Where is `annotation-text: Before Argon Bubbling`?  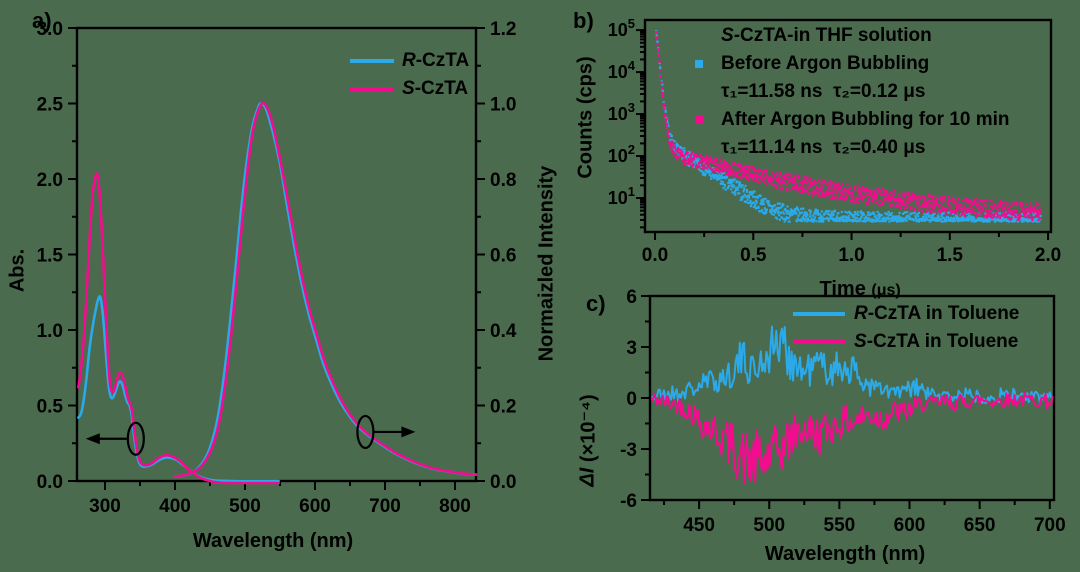 annotation-text: Before Argon Bubbling is located at coordinates (825, 63).